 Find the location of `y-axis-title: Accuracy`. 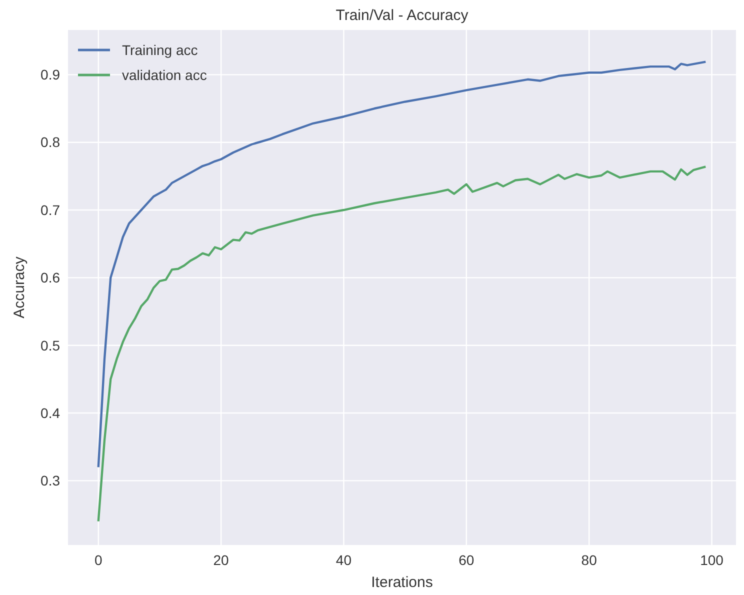

y-axis-title: Accuracy is located at coordinates (19, 287).